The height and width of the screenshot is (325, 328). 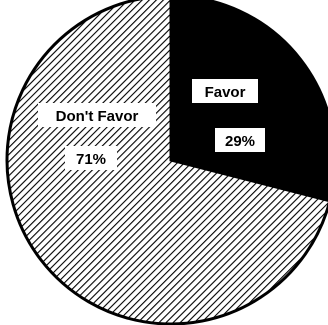 I want to click on favor-percent-label: 29%, so click(x=240, y=141).